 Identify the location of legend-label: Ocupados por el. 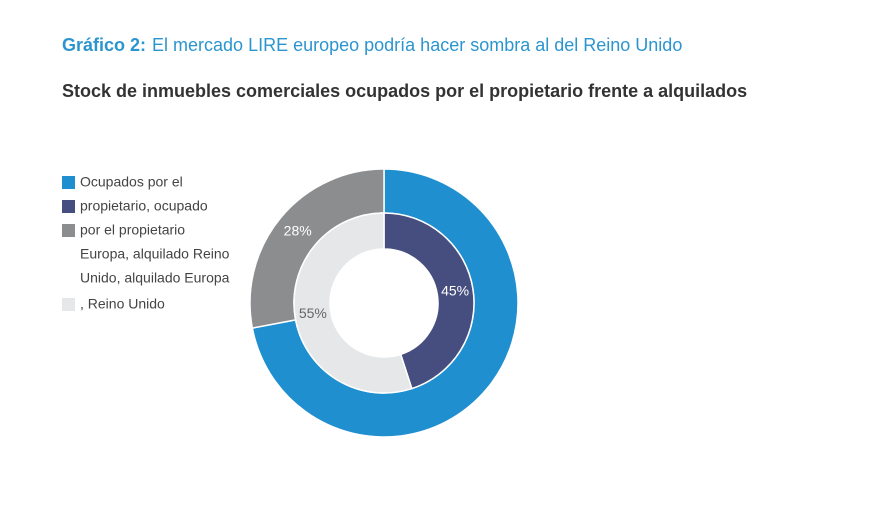
(131, 182).